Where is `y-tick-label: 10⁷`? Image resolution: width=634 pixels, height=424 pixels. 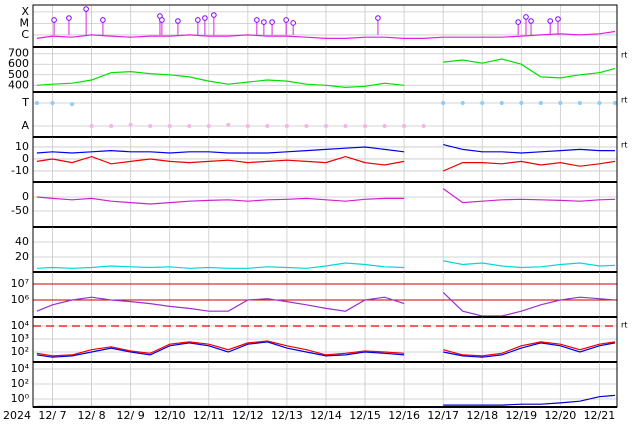 y-tick-label: 10⁷ is located at coordinates (20, 283).